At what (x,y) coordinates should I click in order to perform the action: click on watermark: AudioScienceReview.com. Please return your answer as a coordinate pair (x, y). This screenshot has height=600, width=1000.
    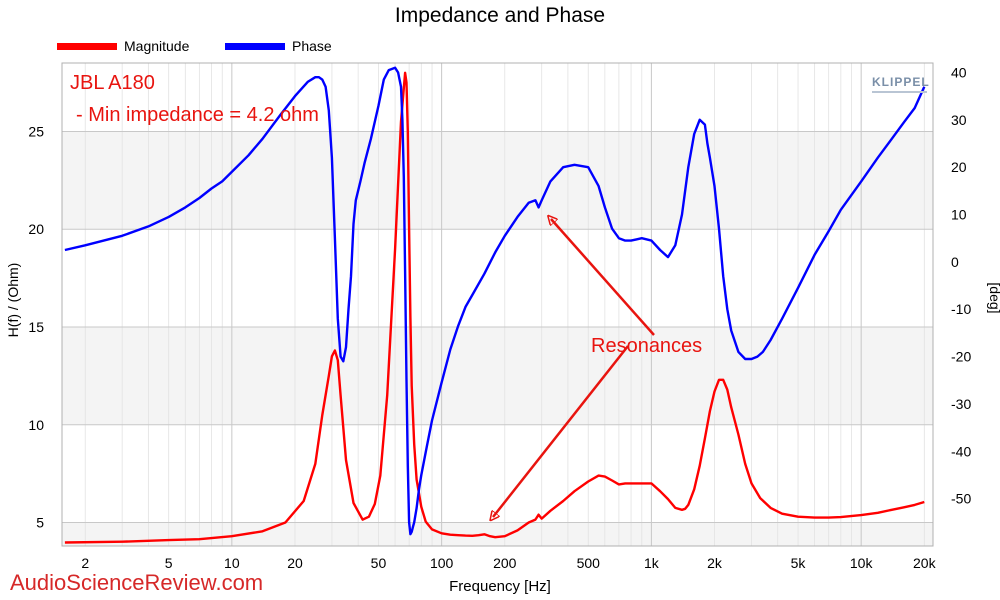
    Looking at the image, I should click on (137, 582).